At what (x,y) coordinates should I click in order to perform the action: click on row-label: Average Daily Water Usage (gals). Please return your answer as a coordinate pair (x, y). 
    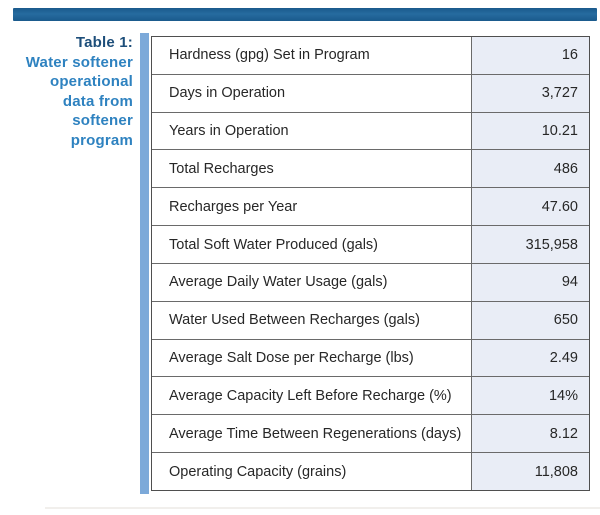
    Looking at the image, I should click on (311, 282).